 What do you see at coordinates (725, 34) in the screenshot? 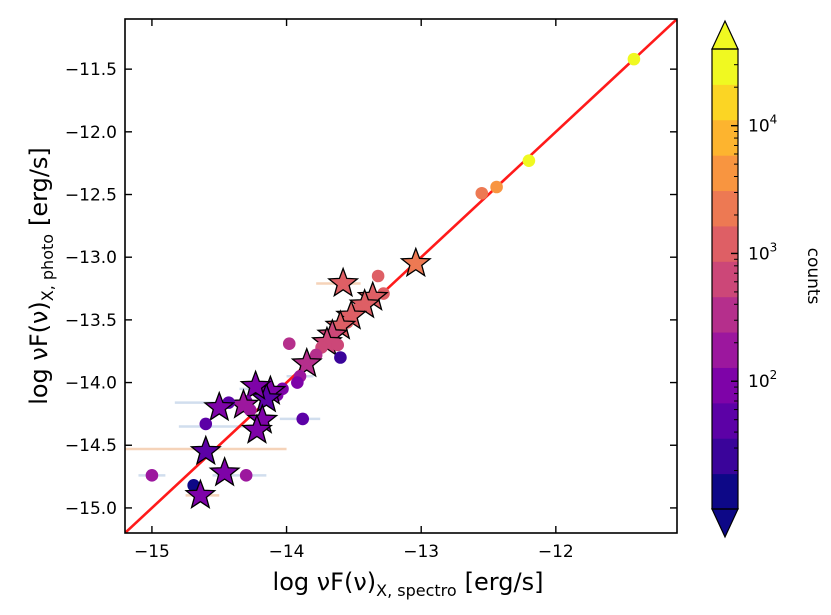
I see `colorbar-extend-top` at bounding box center [725, 34].